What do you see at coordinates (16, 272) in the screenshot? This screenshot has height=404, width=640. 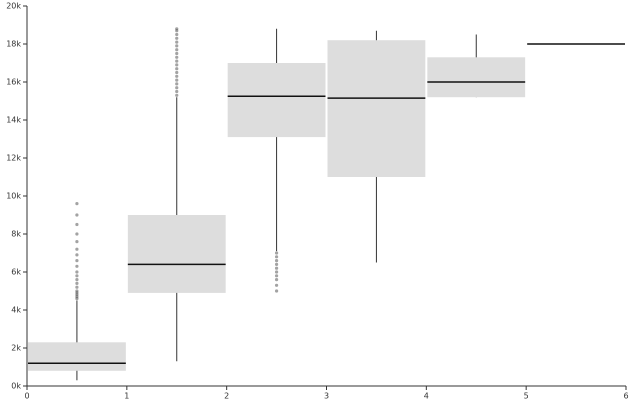 I see `y-tick-label: 6k` at bounding box center [16, 272].